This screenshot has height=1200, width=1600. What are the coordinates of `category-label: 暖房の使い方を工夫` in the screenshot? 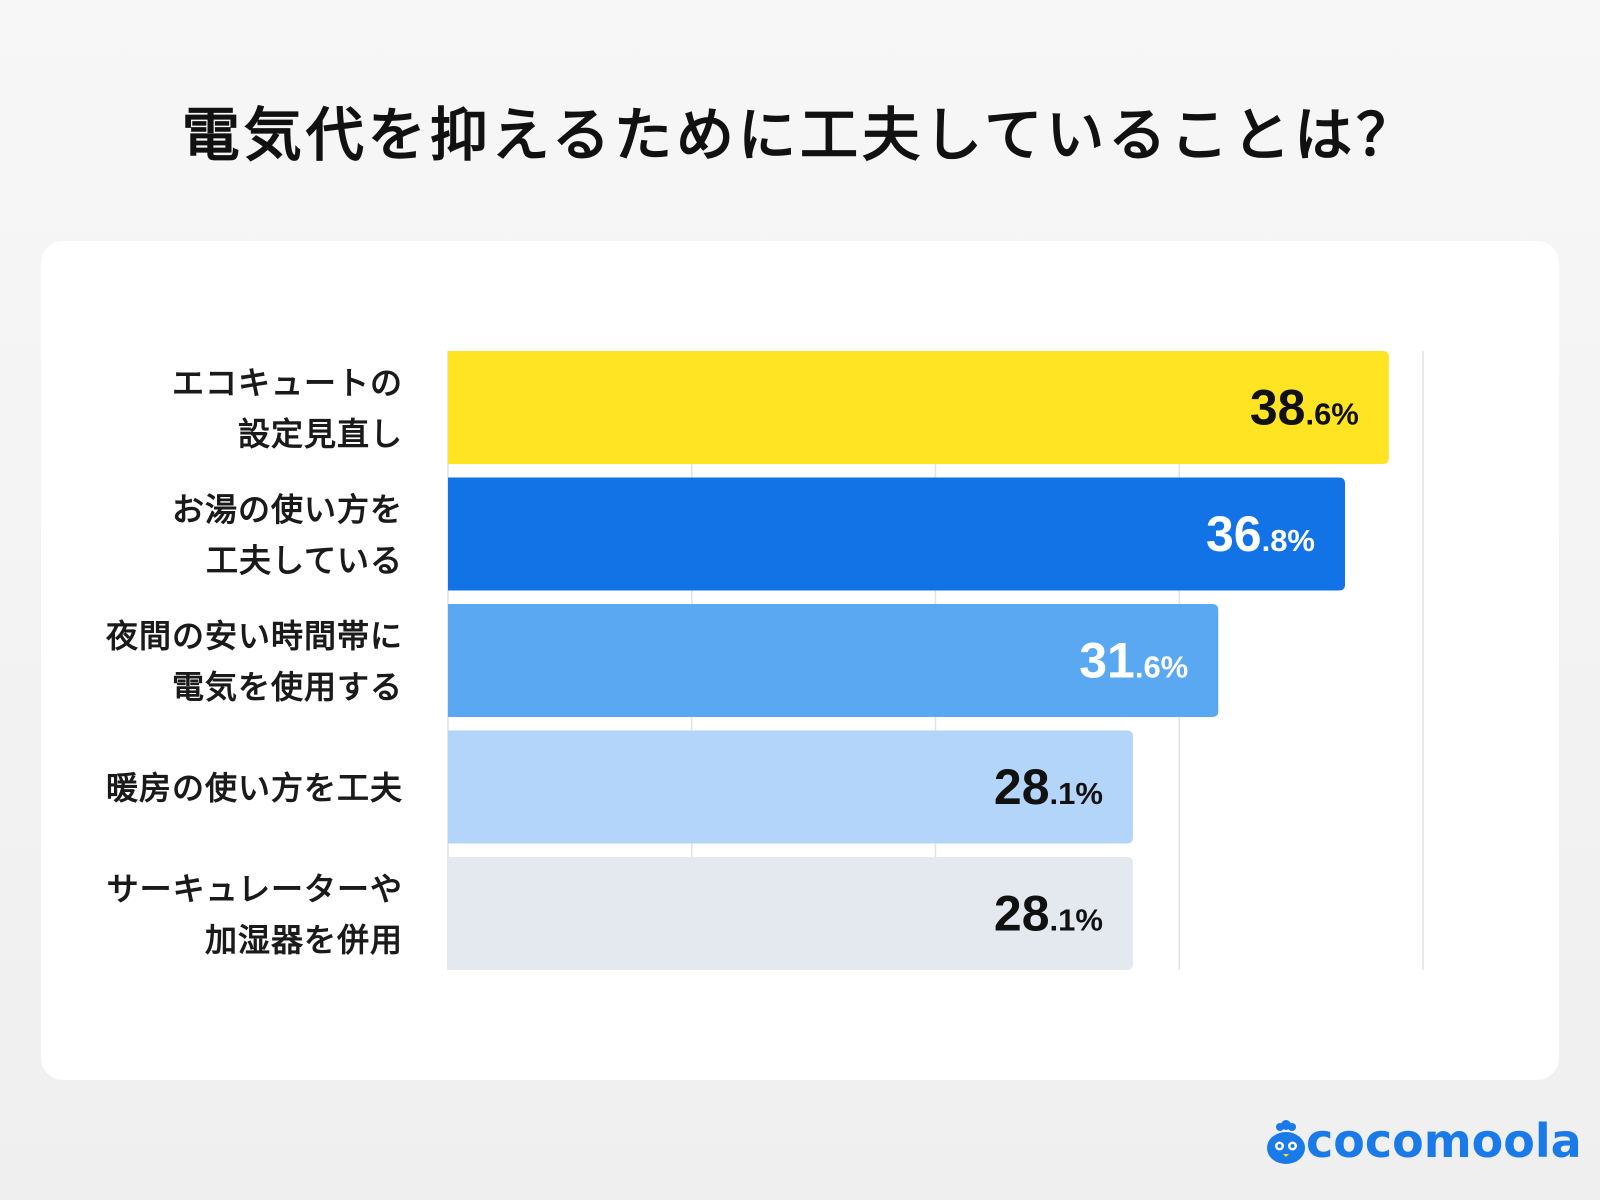 It's located at (254, 788).